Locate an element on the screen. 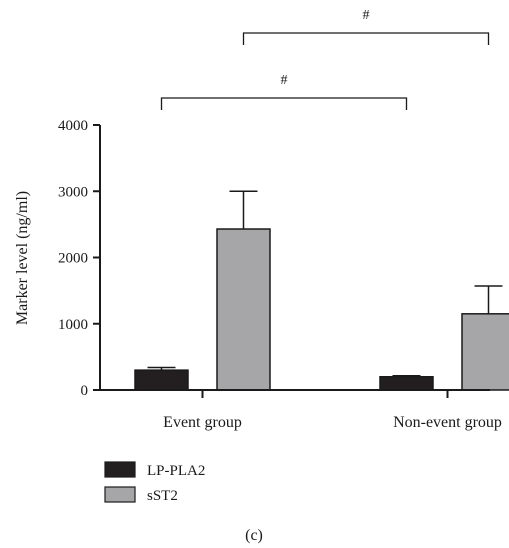 The image size is (509, 548). y-tick-label: 2000 is located at coordinates (73, 259).